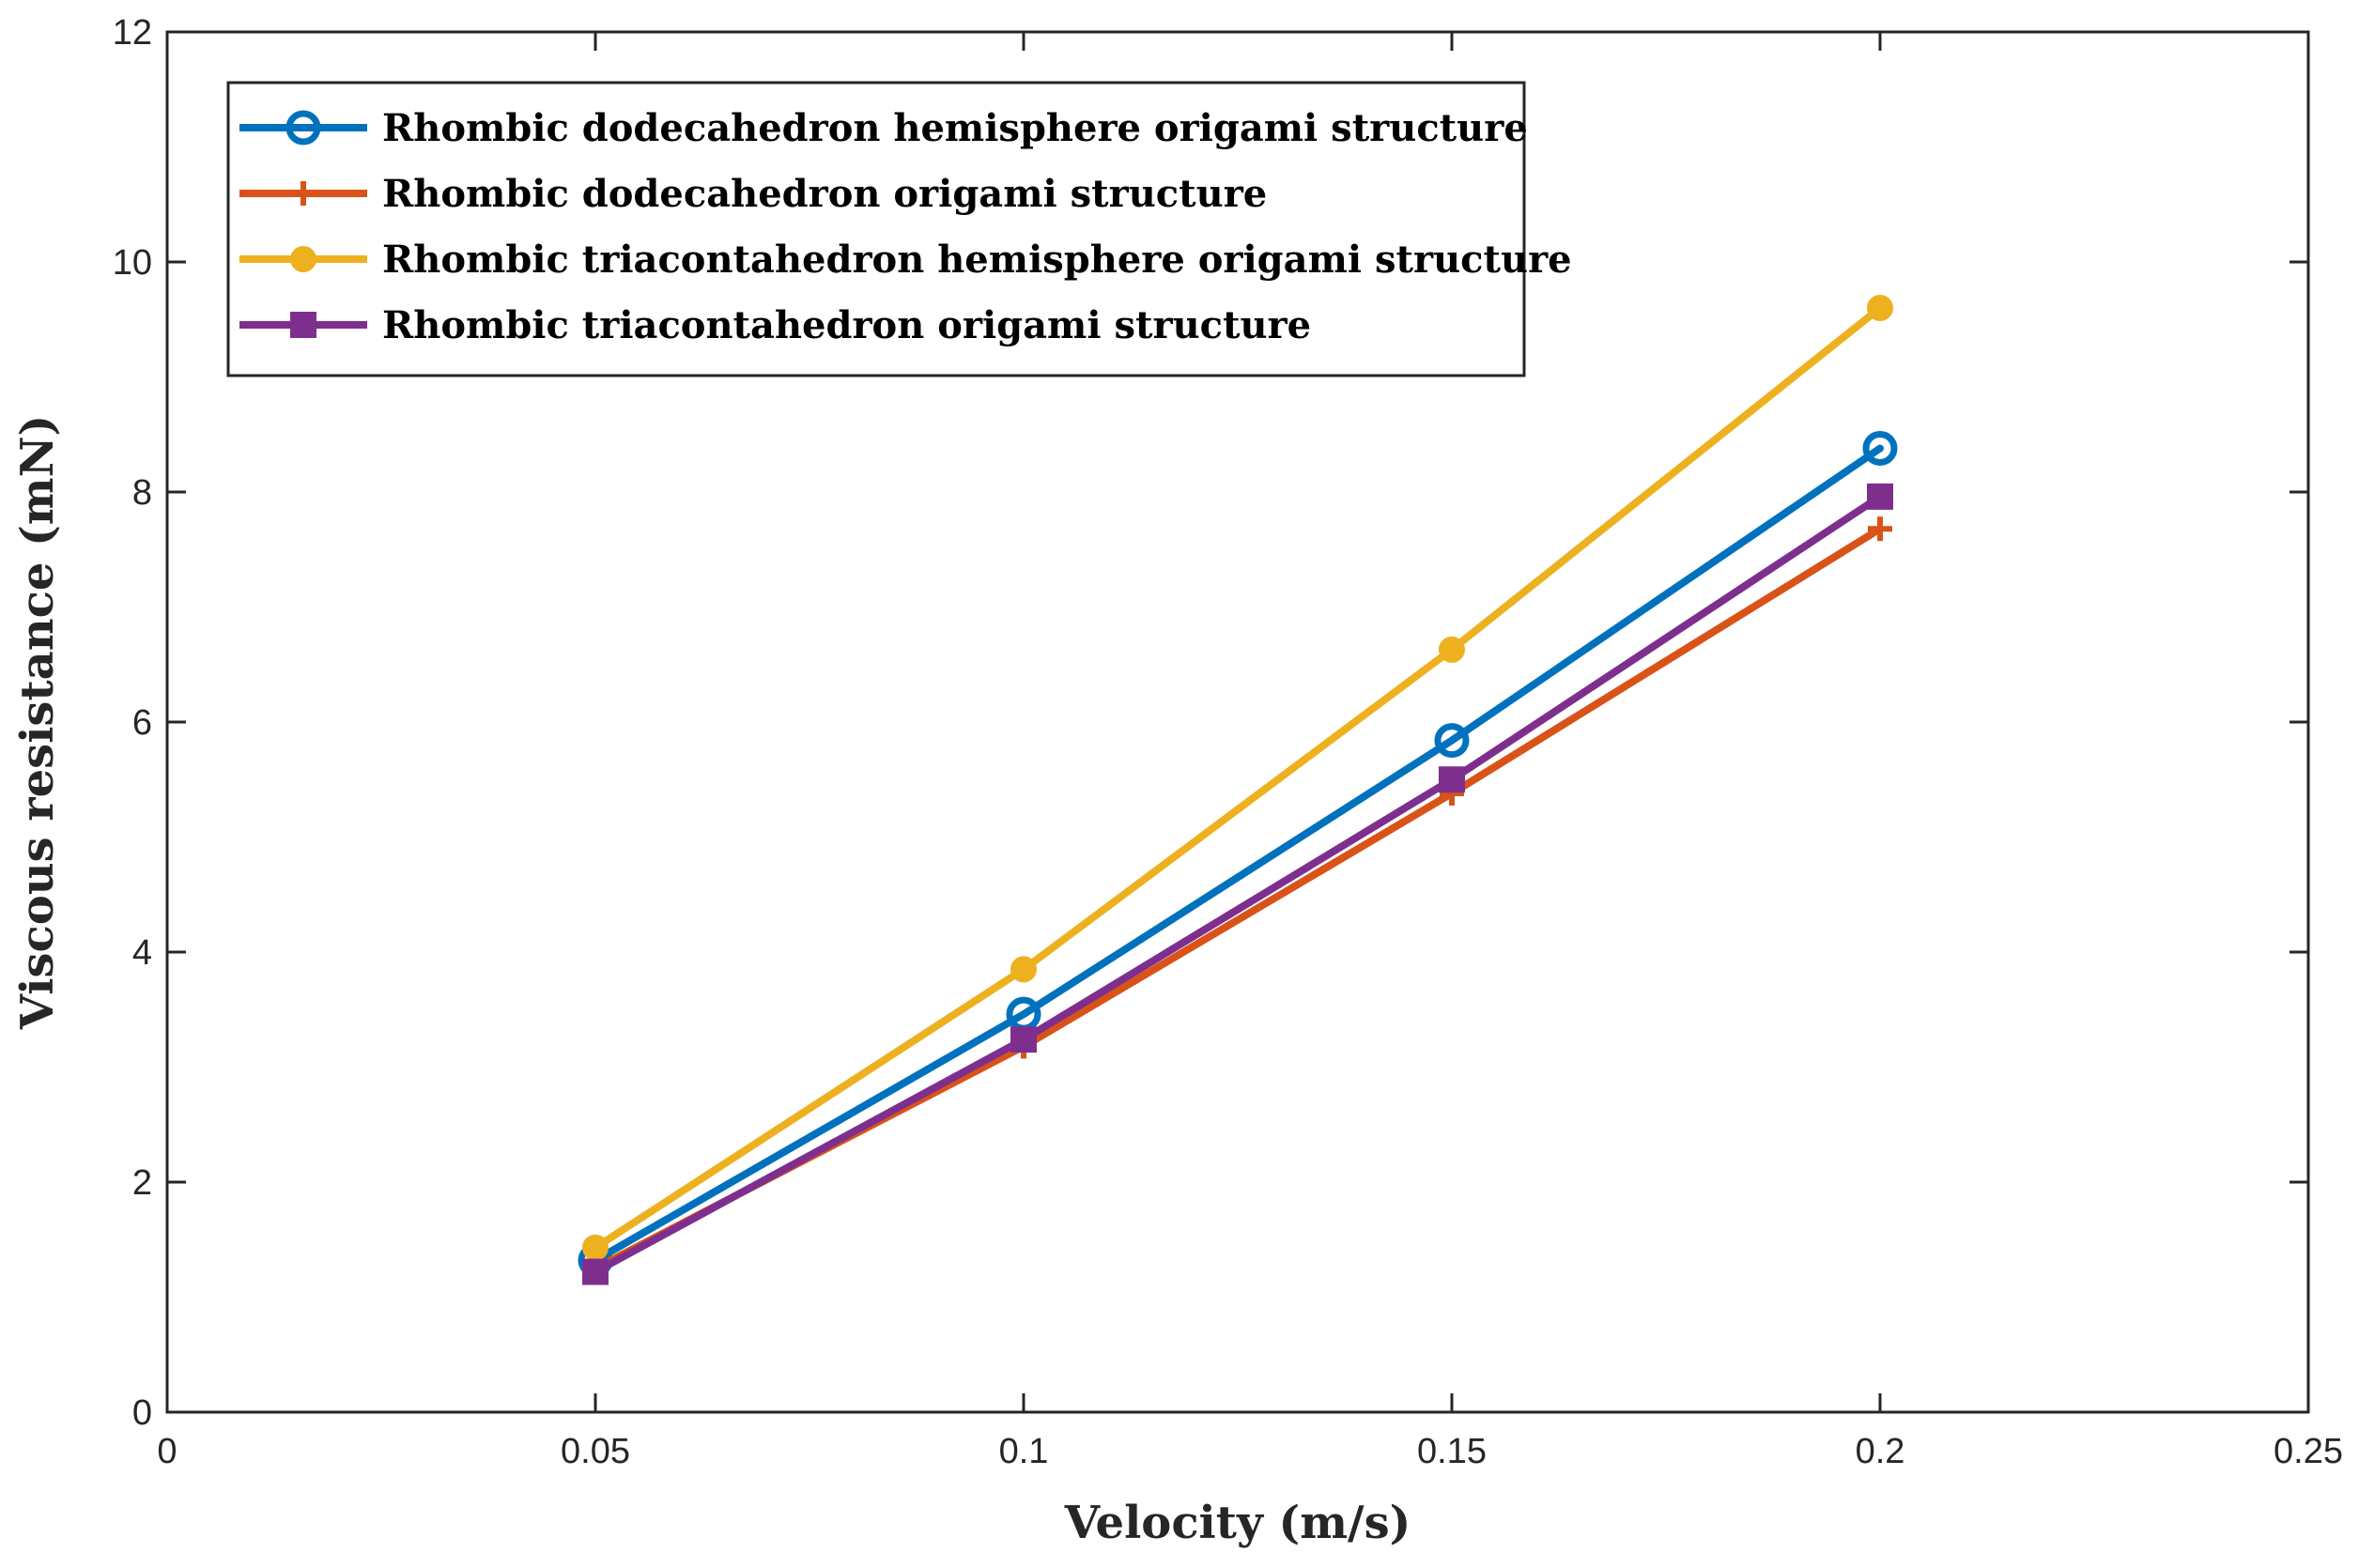 This screenshot has width=2359, height=1568. I want to click on x-tick-label: 0.15, so click(1452, 1452).